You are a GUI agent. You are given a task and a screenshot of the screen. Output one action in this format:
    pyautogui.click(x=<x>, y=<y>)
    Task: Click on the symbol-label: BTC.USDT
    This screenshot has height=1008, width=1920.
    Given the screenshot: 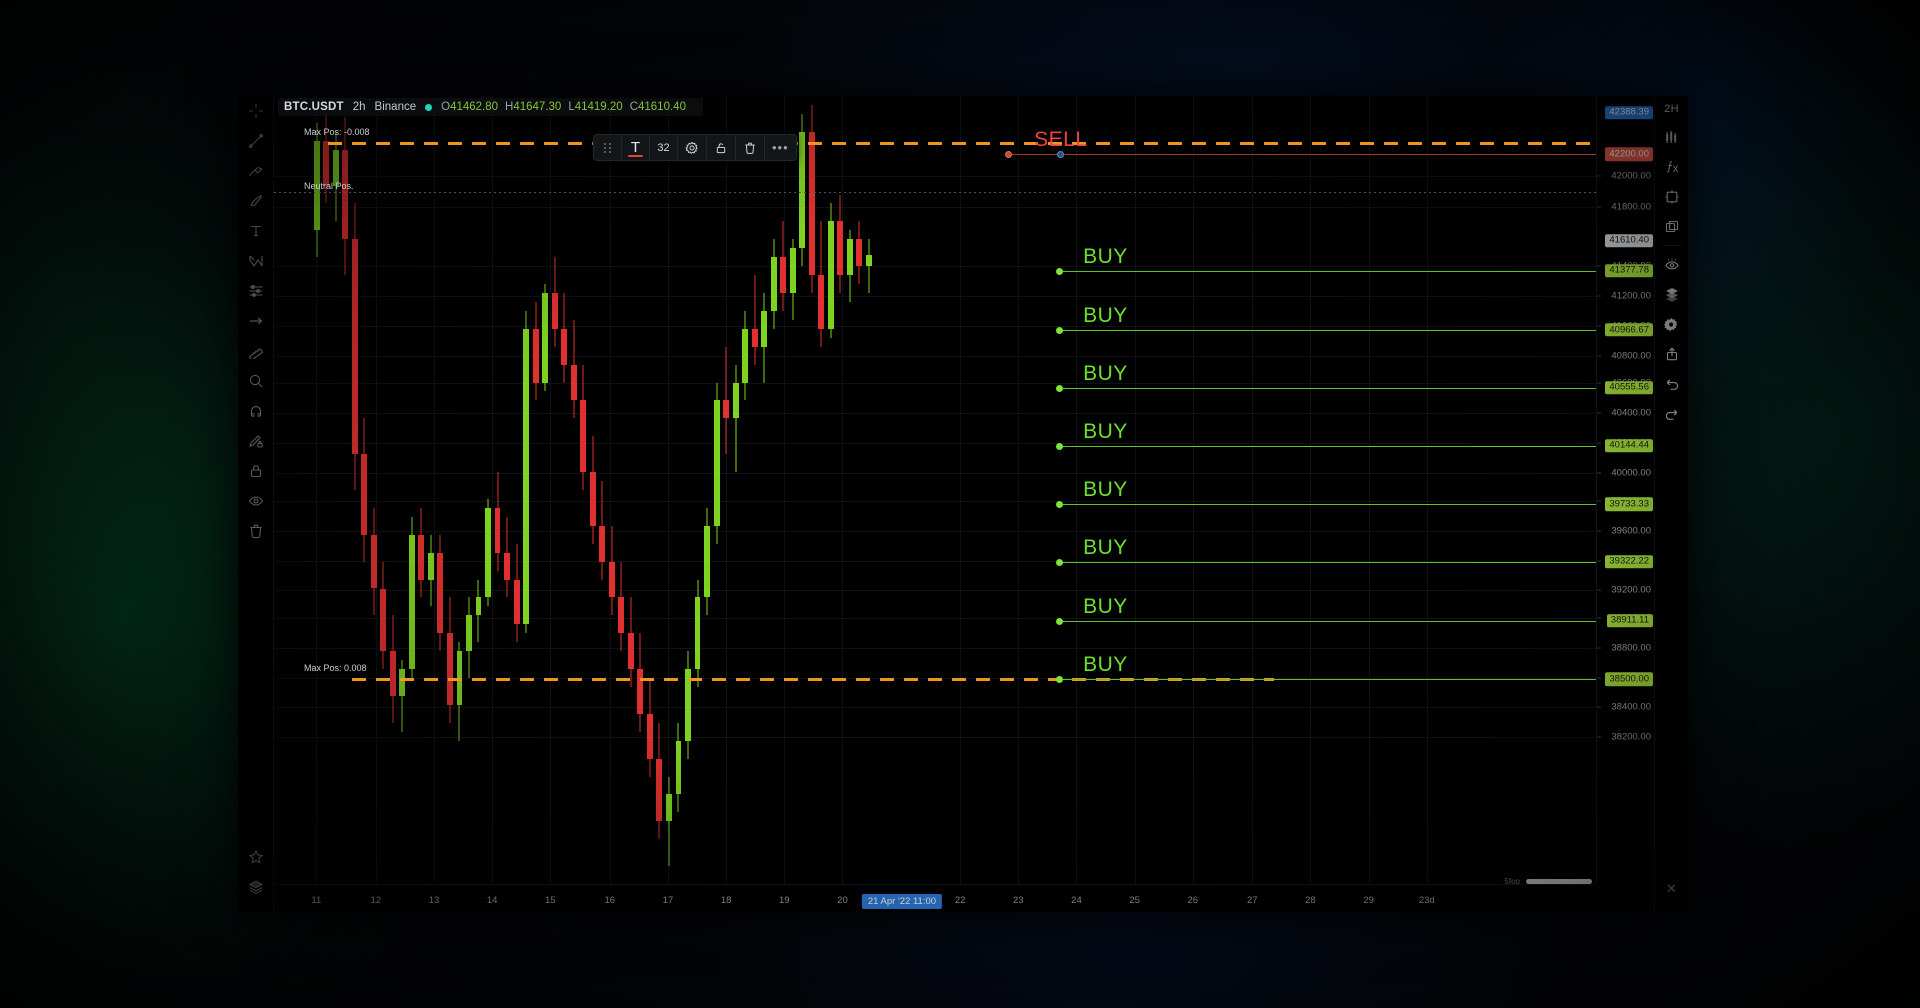 What is the action you would take?
    pyautogui.click(x=314, y=107)
    